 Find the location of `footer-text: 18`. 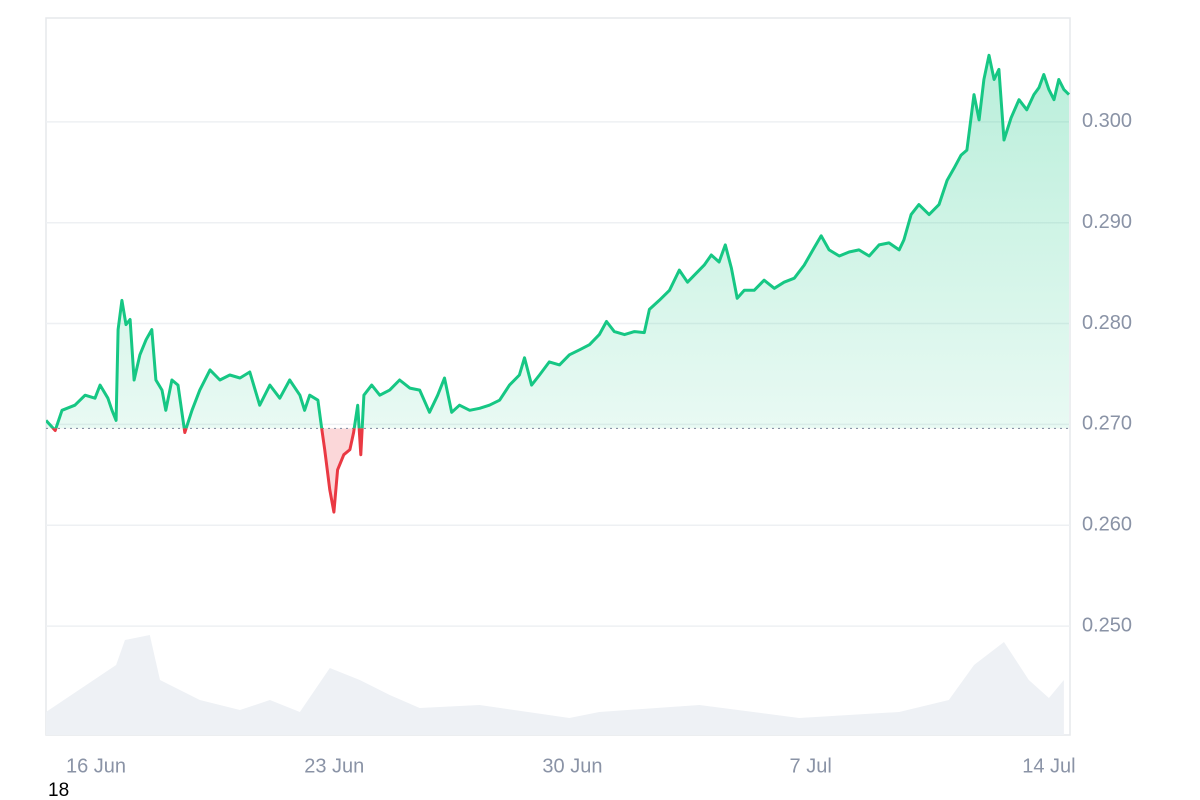

footer-text: 18 is located at coordinates (58, 790).